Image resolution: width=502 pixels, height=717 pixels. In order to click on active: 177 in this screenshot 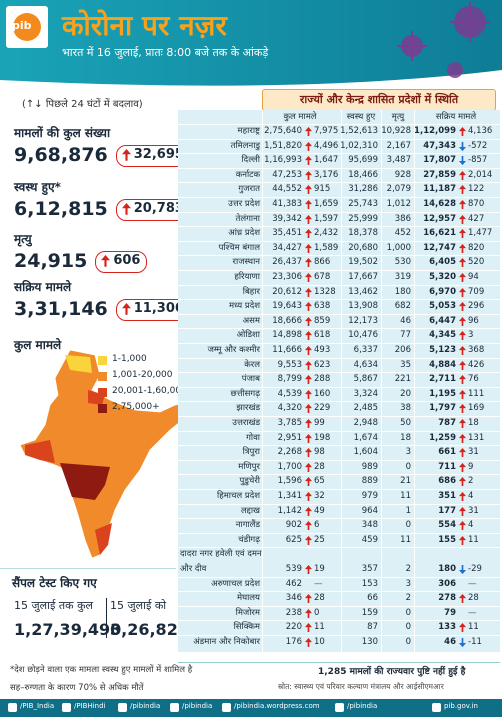, I will do `click(447, 510)`.